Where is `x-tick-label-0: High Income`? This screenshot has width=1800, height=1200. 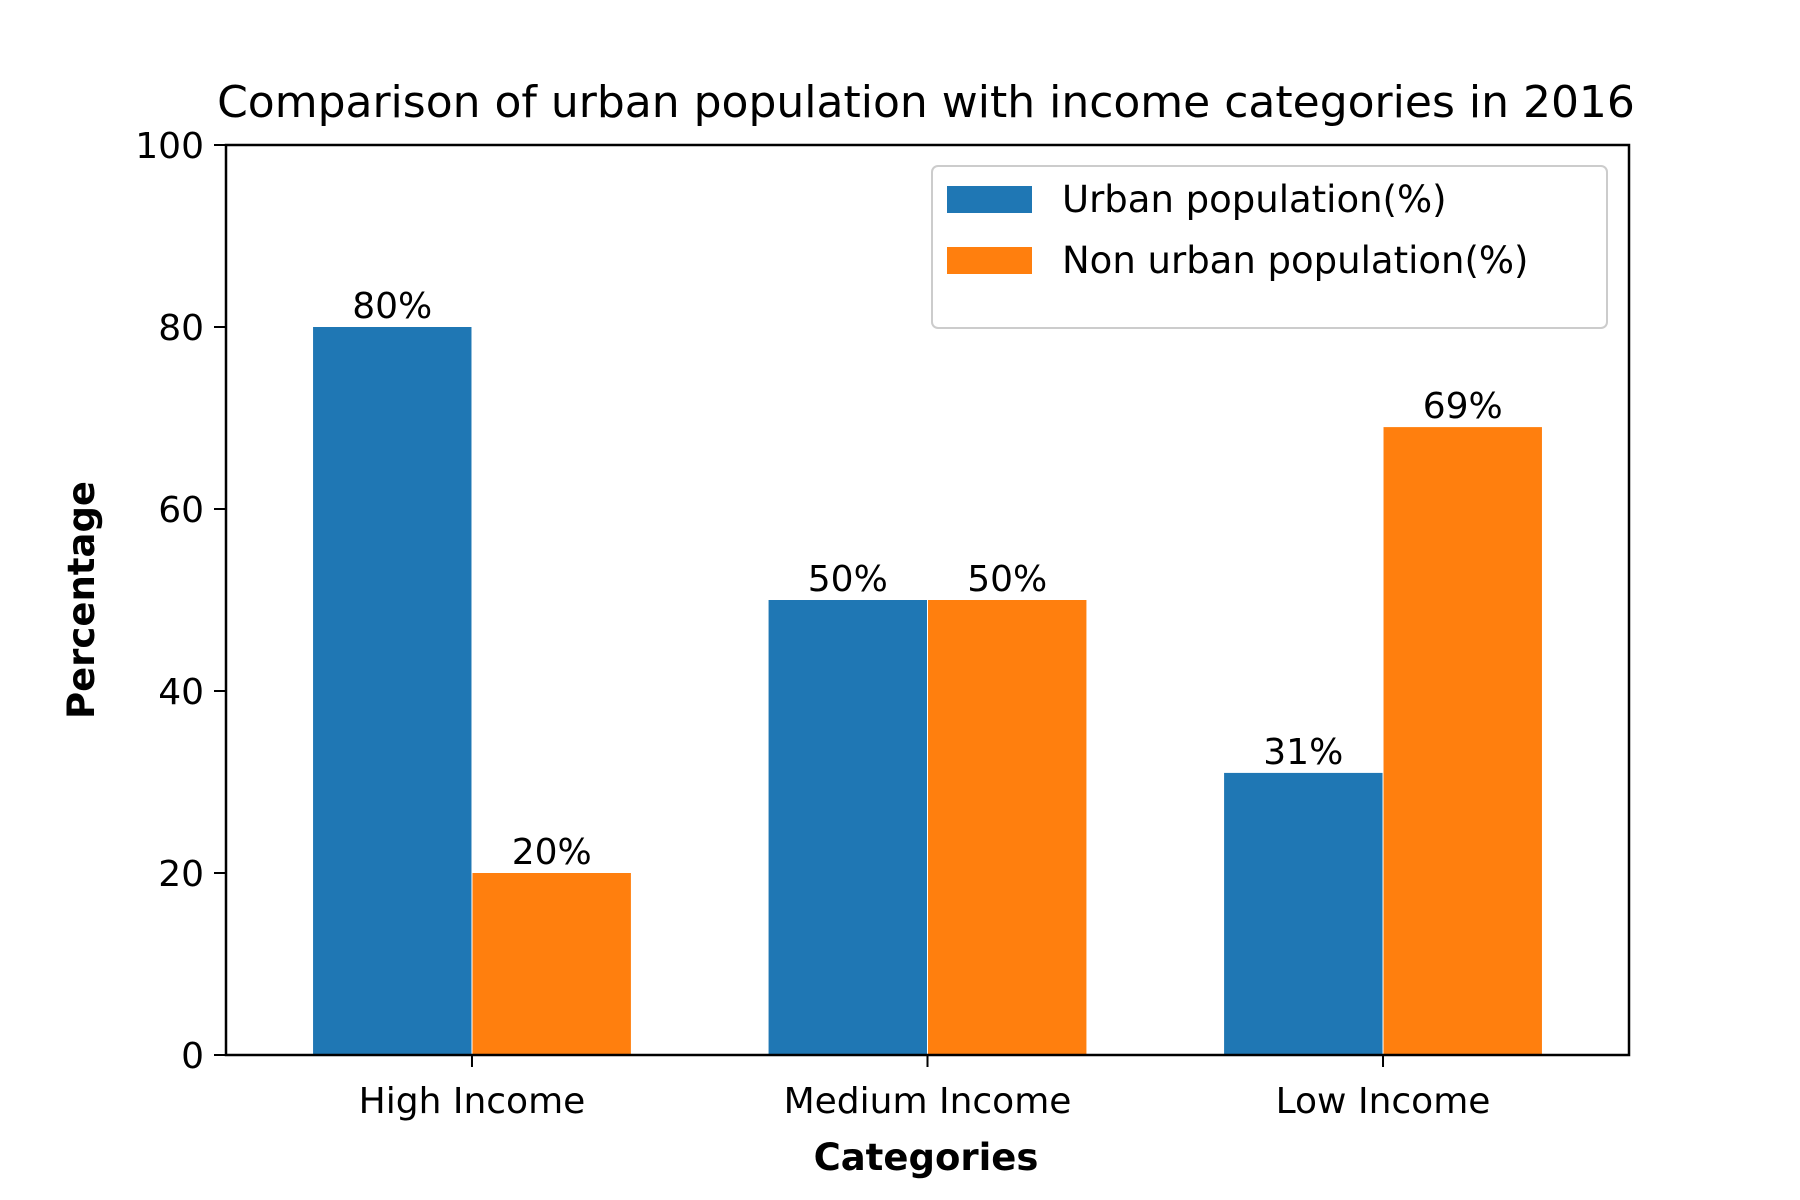
x-tick-label-0: High Income is located at coordinates (472, 1101).